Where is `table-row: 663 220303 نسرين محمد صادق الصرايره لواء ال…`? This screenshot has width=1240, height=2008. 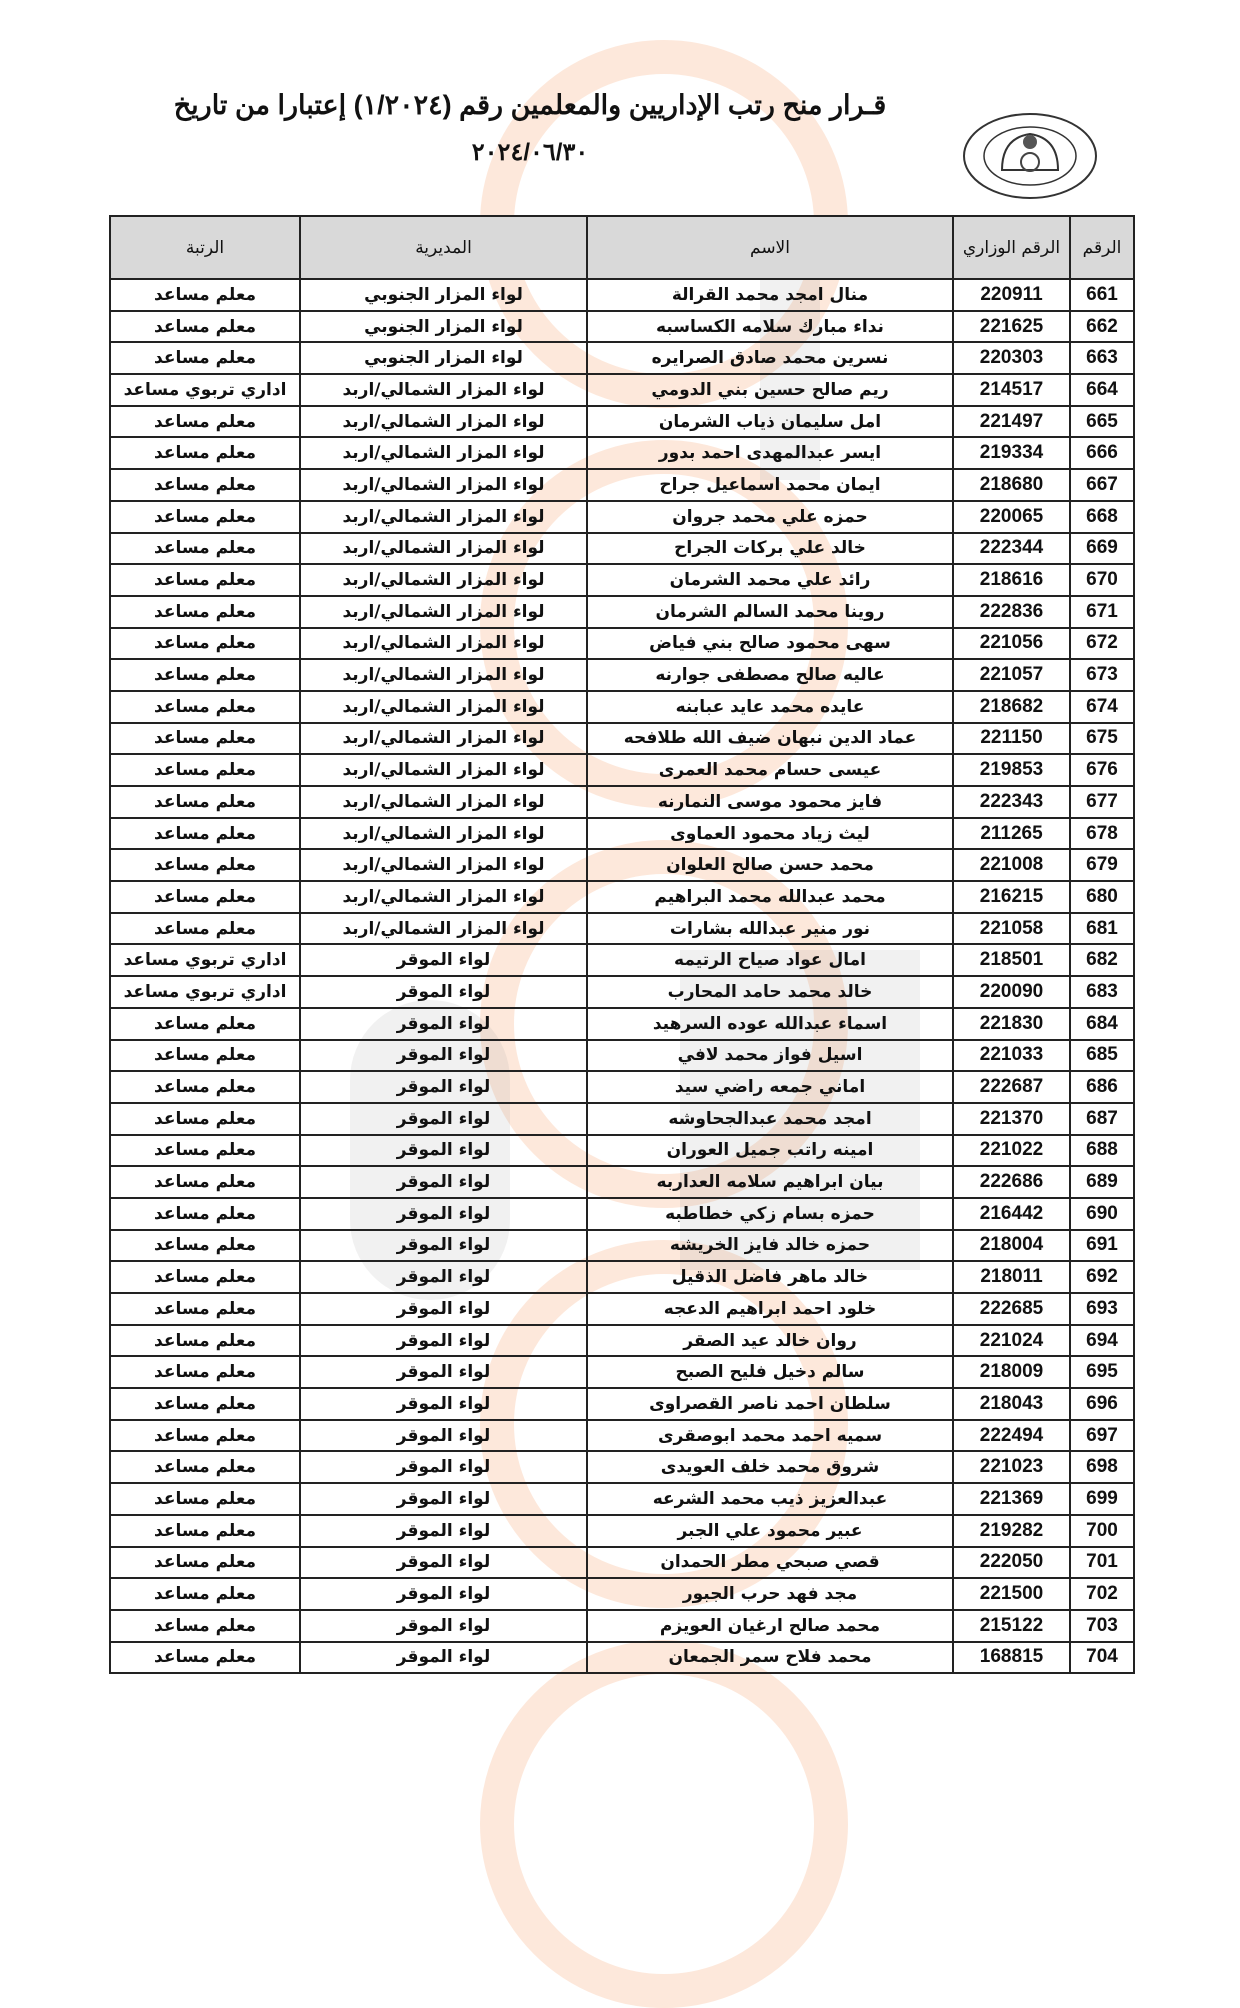
table-row: 663 220303 نسرين محمد صادق الصرايره لواء ال… is located at coordinates (622, 358).